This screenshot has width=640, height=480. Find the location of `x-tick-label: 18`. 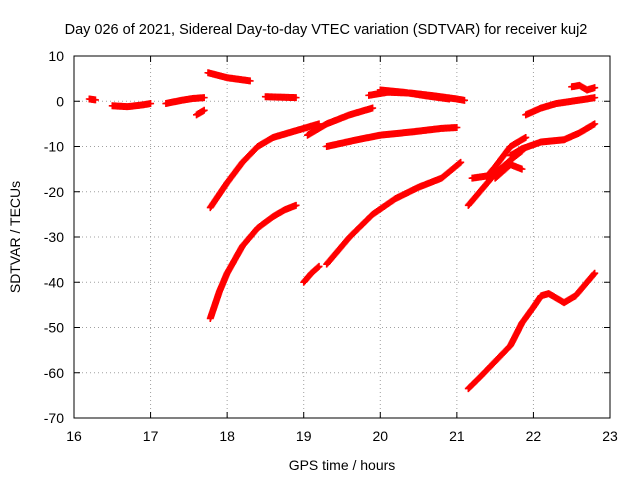

x-tick-label: 18 is located at coordinates (227, 436).